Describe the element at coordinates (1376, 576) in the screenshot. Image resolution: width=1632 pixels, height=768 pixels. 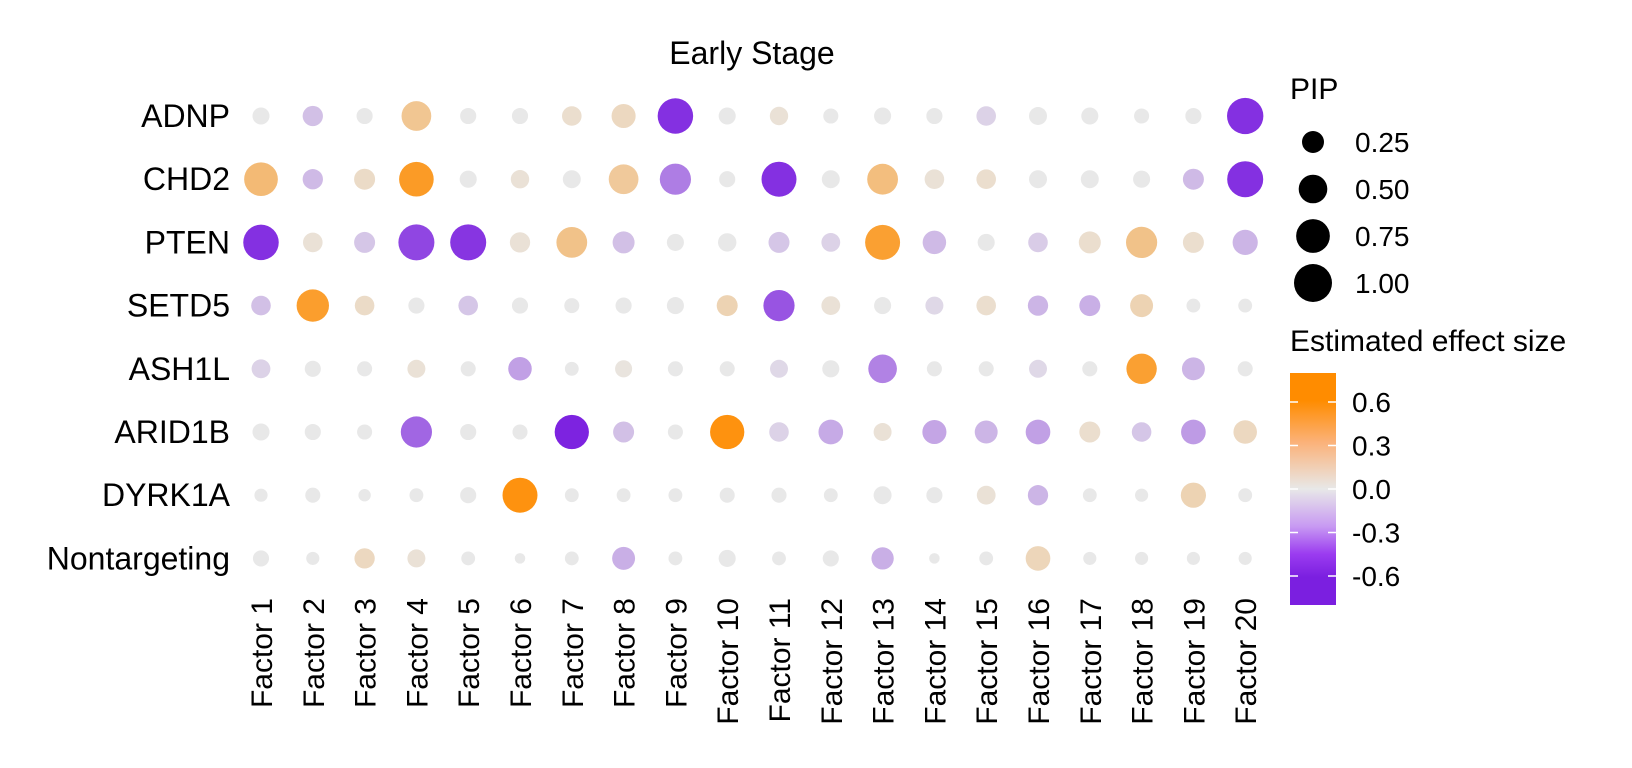
I see `colorbar-label: -0.6` at that location.